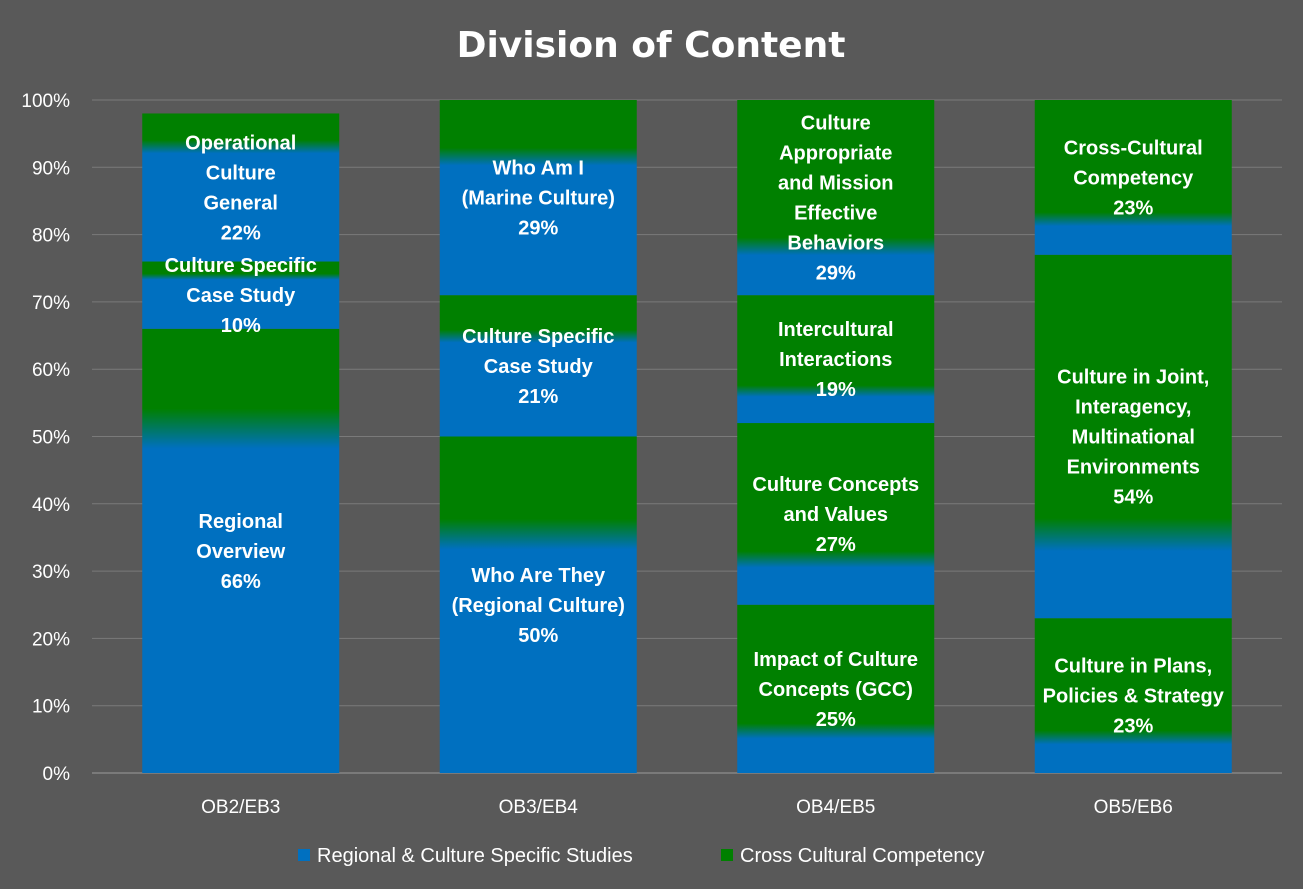 The image size is (1303, 889). Describe the element at coordinates (241, 203) in the screenshot. I see `data-label-text: General` at that location.